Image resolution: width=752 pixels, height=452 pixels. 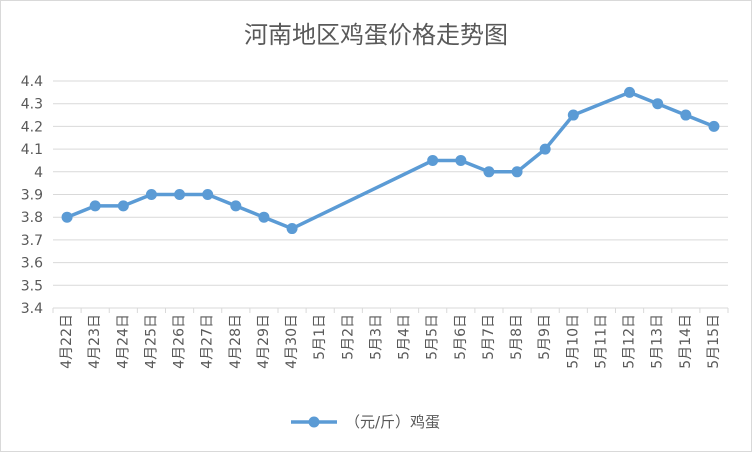 I want to click on y-tick-label: 4.3, so click(x=32, y=105).